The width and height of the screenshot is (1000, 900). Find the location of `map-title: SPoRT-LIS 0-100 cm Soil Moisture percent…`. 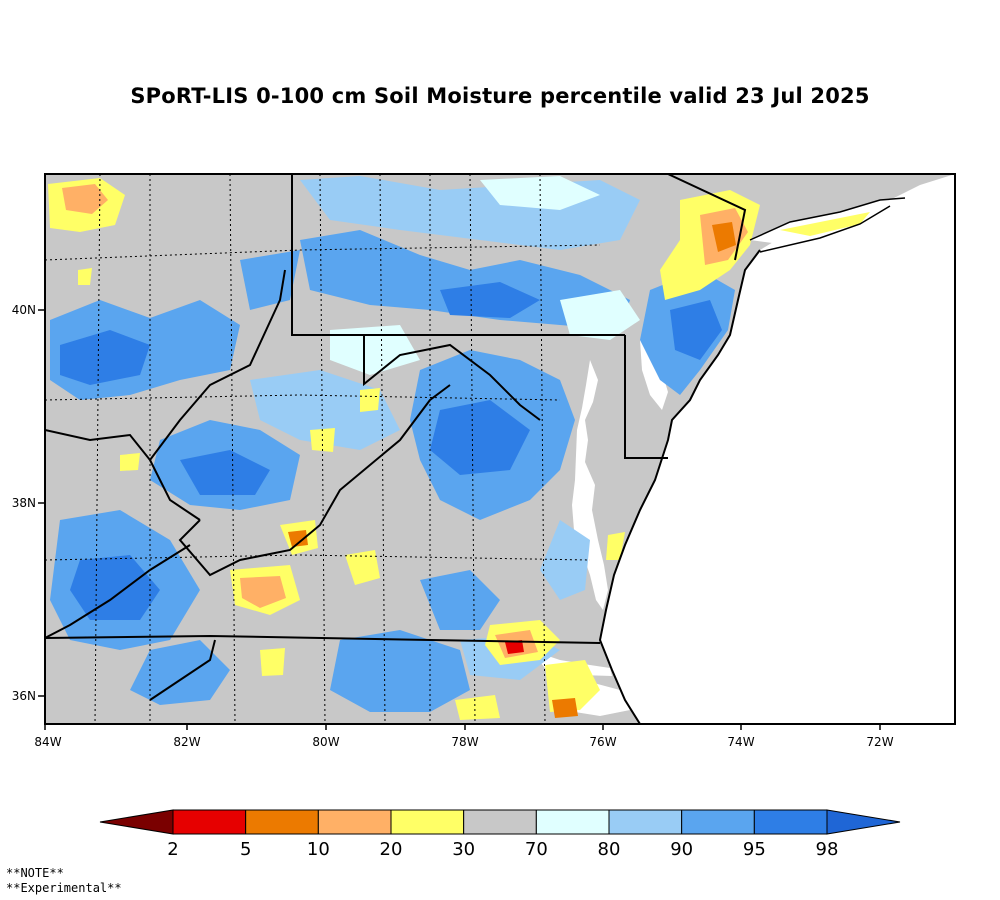

map-title: SPoRT-LIS 0-100 cm Soil Moisture percent… is located at coordinates (500, 96).